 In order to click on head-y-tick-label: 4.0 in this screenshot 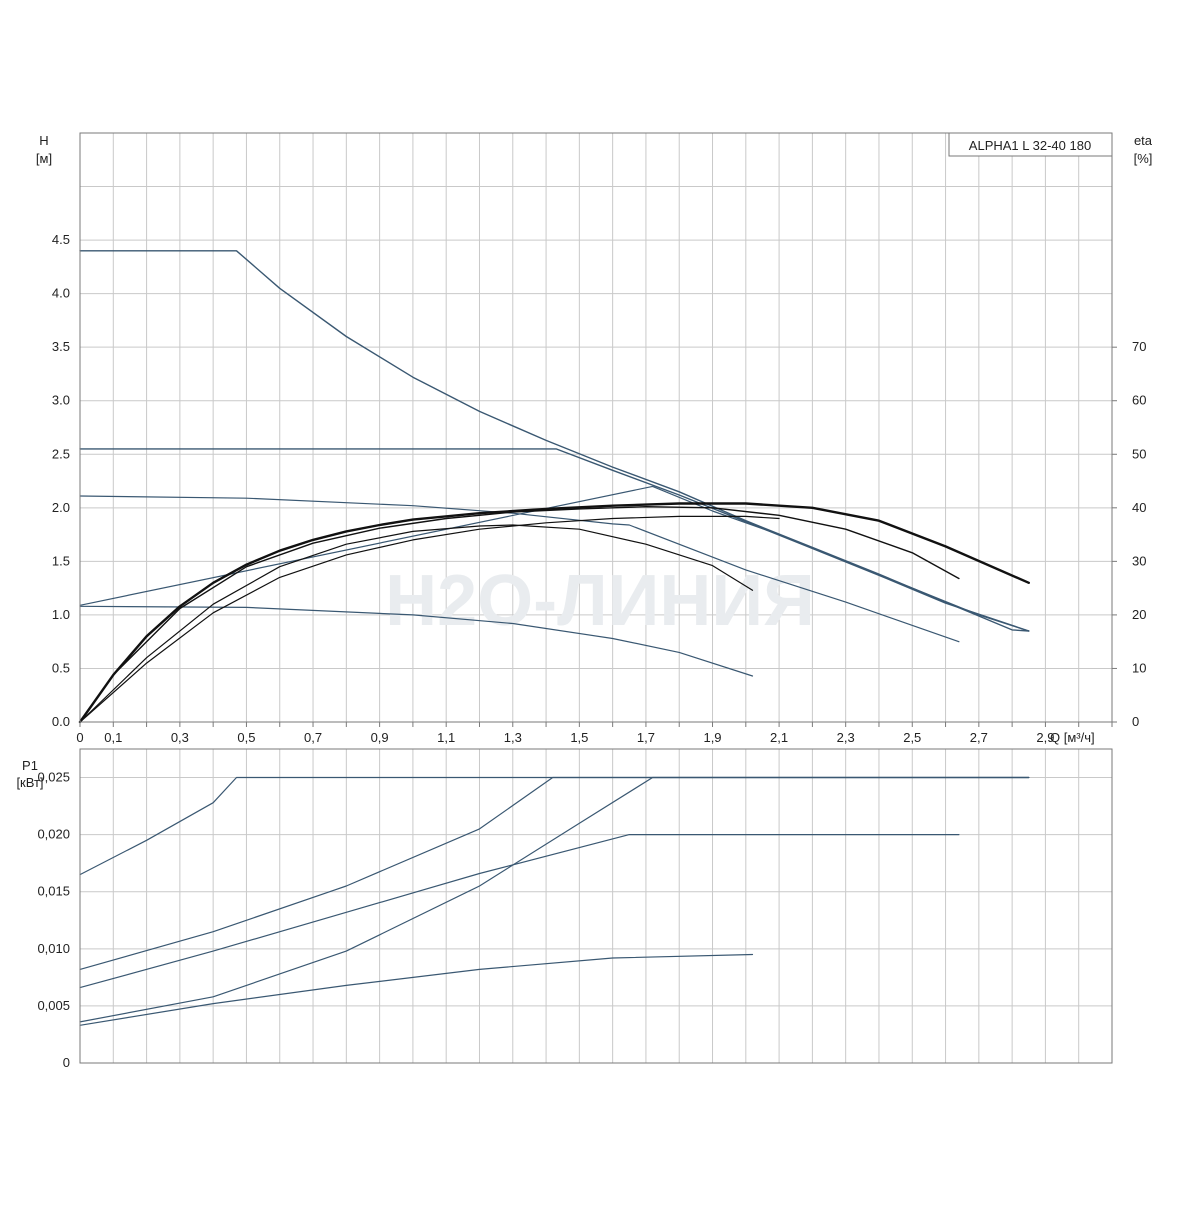, I will do `click(61, 293)`.